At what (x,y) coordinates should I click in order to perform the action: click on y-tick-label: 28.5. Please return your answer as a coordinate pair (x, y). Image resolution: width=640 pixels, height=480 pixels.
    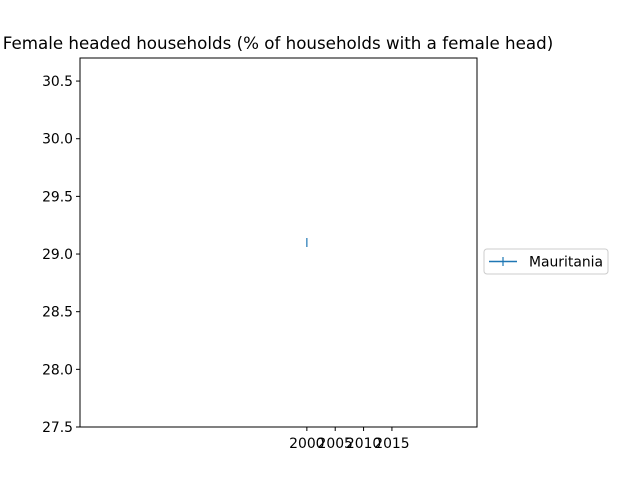
    Looking at the image, I should click on (57, 313).